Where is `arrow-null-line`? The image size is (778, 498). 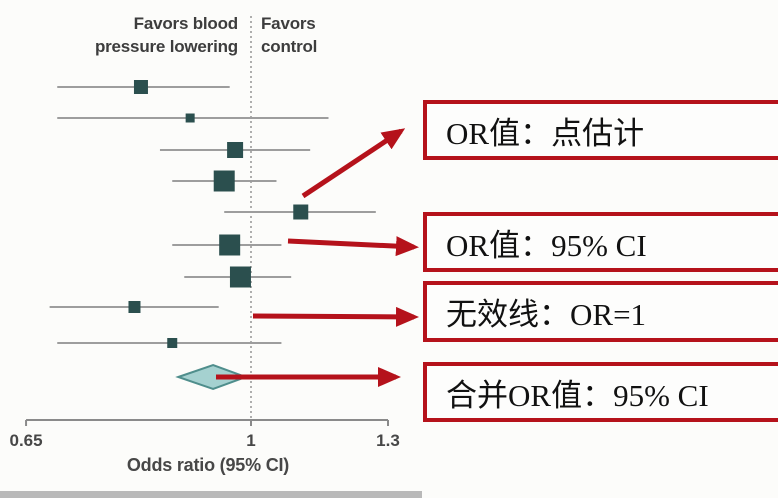
arrow-null-line is located at coordinates (335, 316).